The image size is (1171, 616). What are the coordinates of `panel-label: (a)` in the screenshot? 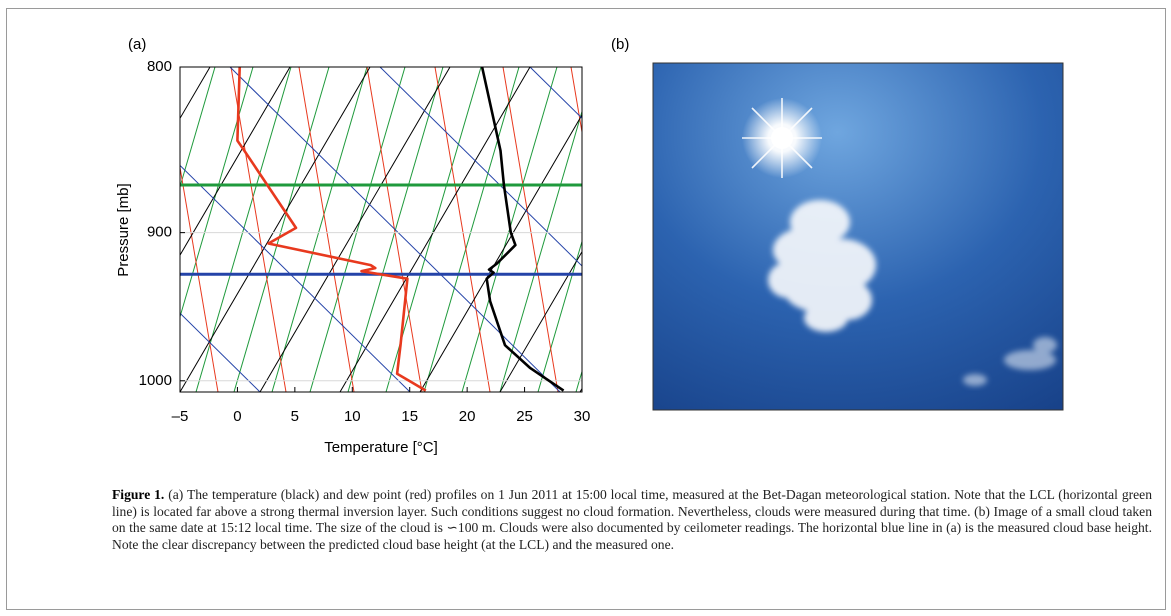 It's located at (137, 44).